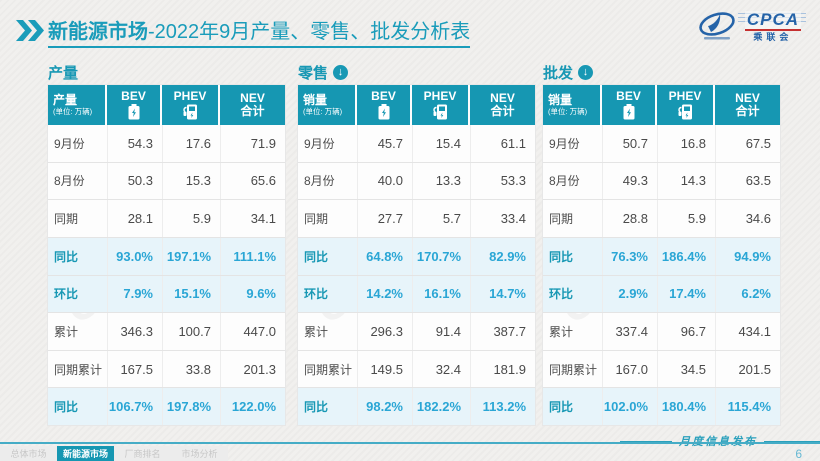  What do you see at coordinates (28, 453) in the screenshot?
I see `footer-tab: 总体市场` at bounding box center [28, 453].